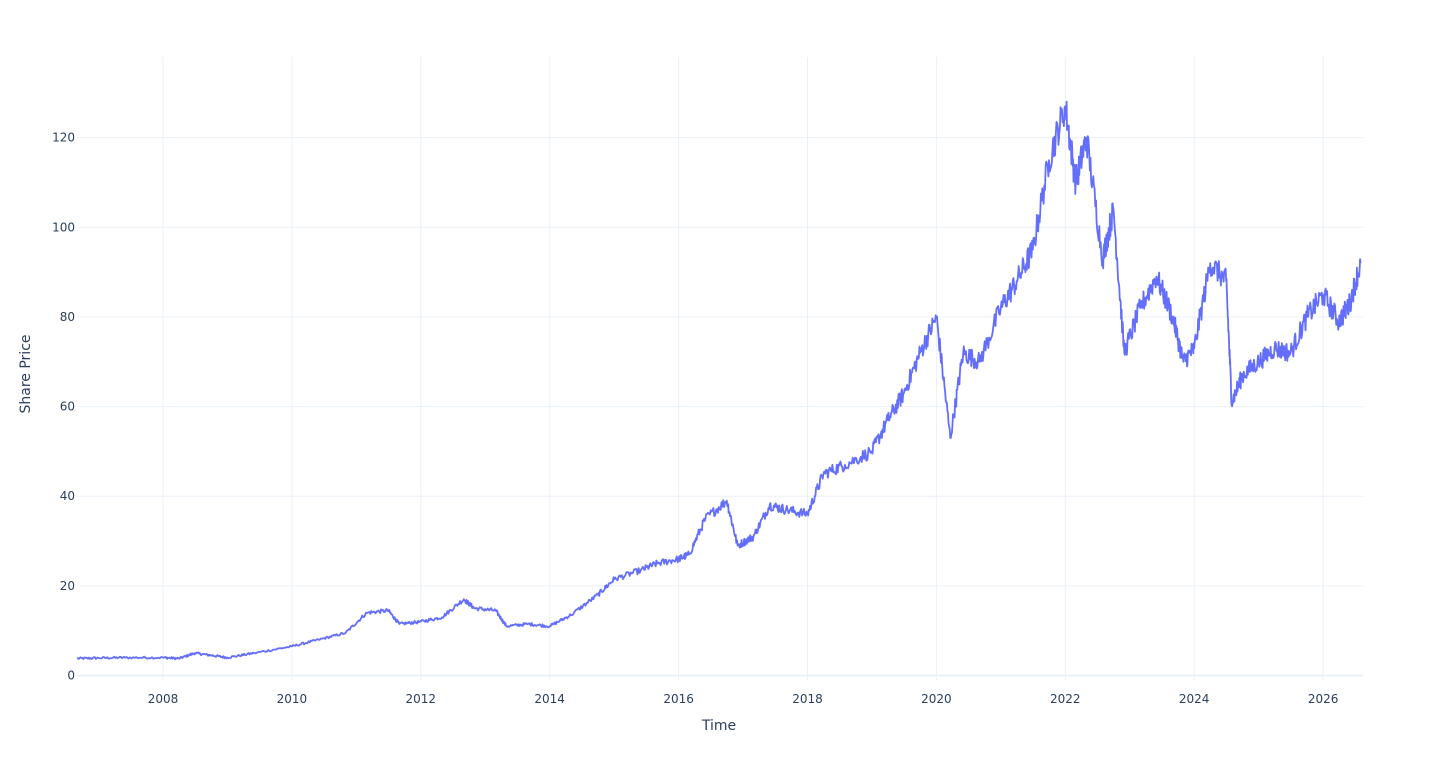  What do you see at coordinates (743, 699) in the screenshot?
I see `x-tick-labels: 2008 2010 2012 2014 2016 2018 2020 2022 2024 2026` at bounding box center [743, 699].